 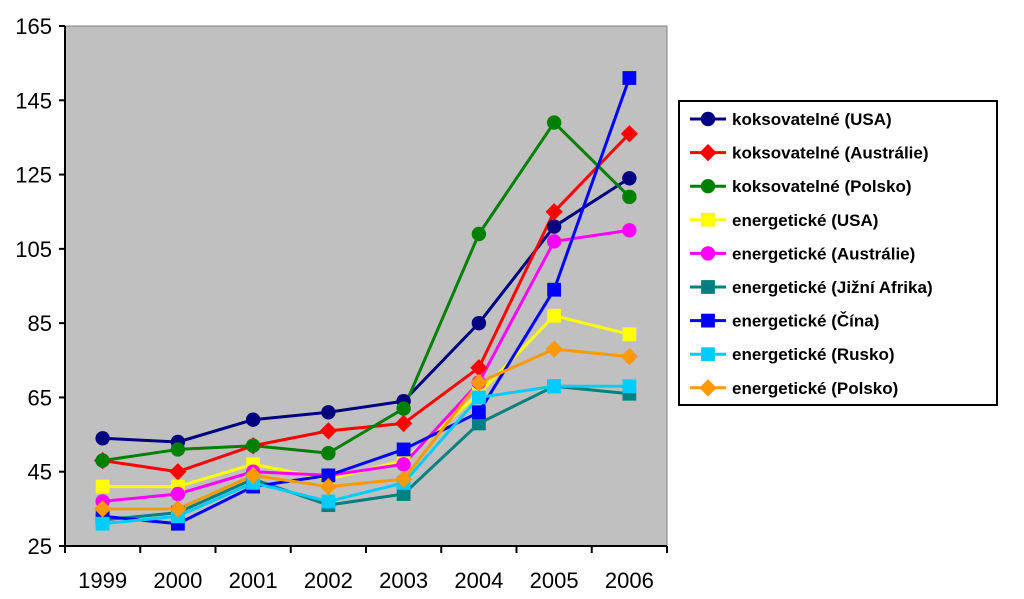 I want to click on x-tick-label: 2001, so click(x=253, y=580).